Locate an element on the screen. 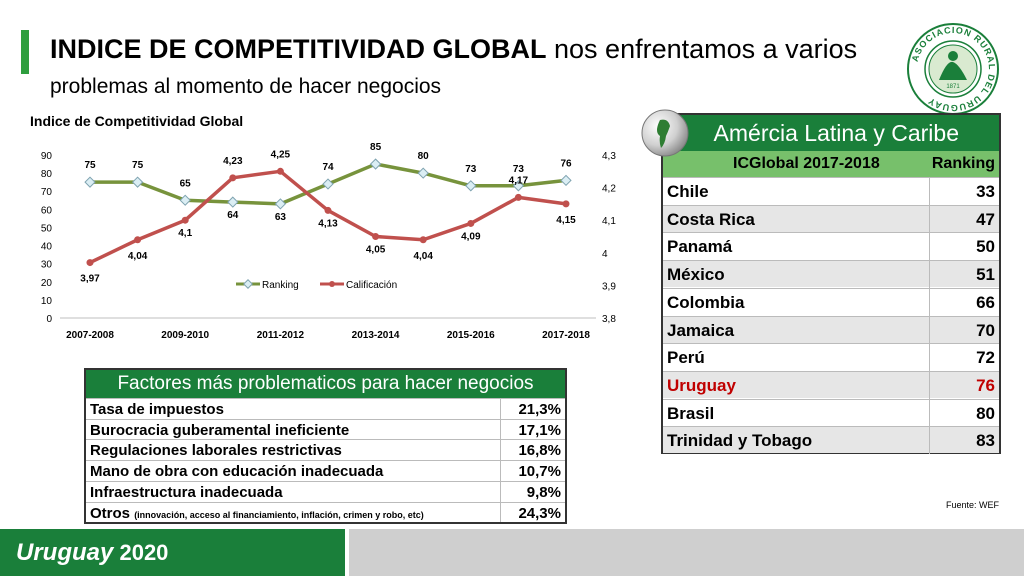 This screenshot has height=576, width=1024. country-name: Chile is located at coordinates (688, 191).